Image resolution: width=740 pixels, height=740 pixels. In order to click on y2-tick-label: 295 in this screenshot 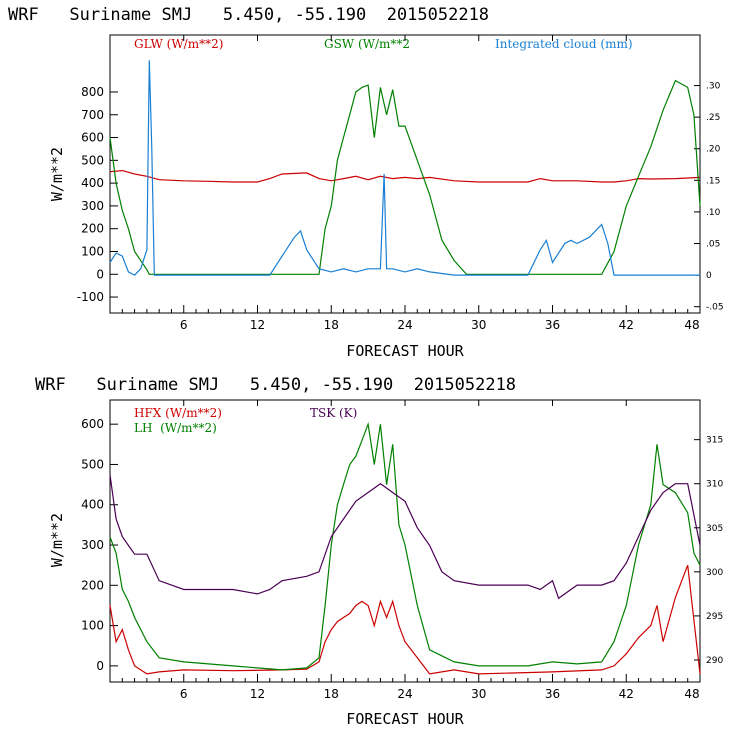, I will do `click(714, 617)`.